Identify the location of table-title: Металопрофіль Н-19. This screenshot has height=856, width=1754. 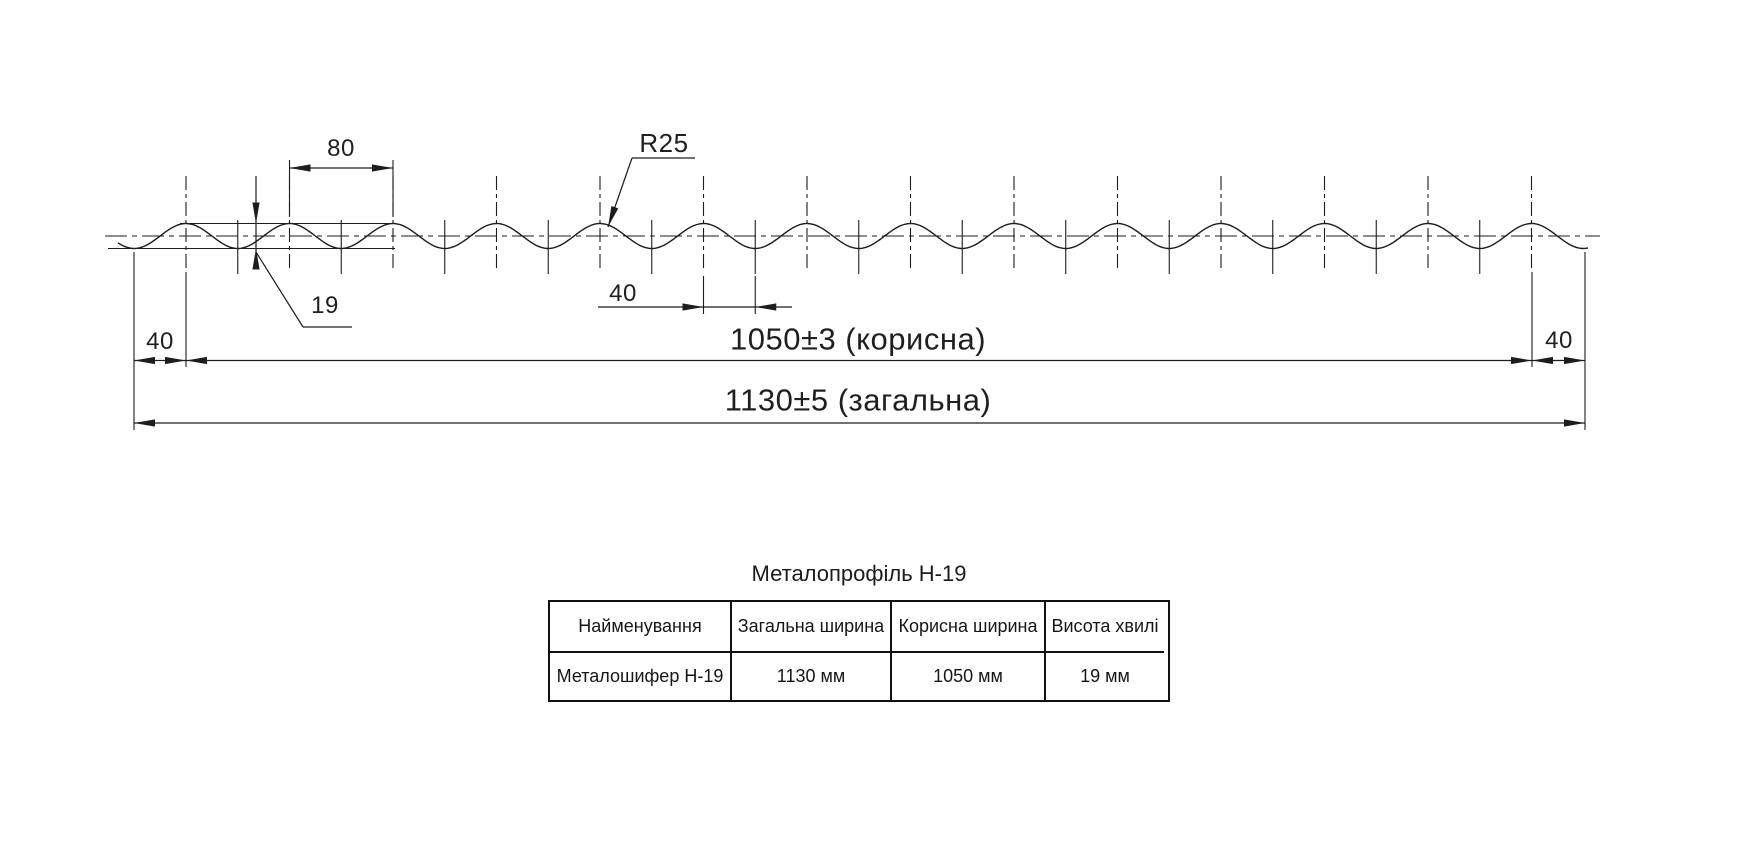
(859, 573).